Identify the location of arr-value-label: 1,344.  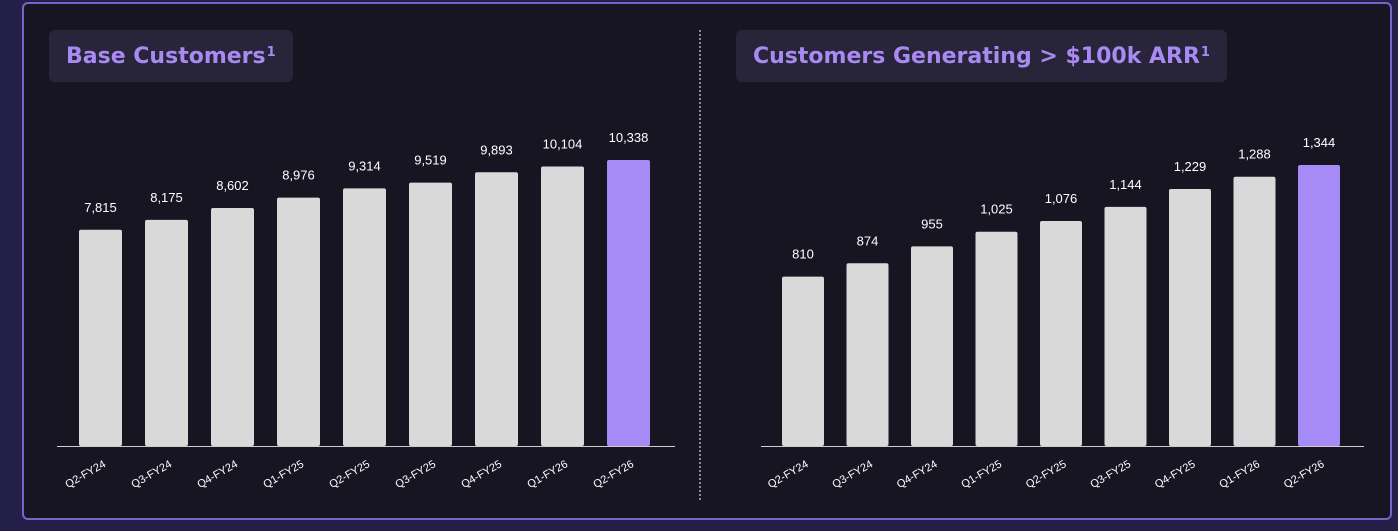
(1319, 142).